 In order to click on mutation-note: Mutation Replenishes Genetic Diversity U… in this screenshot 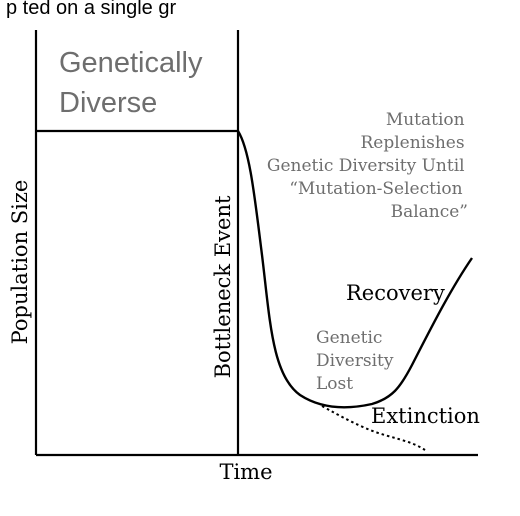, I will do `click(368, 166)`.